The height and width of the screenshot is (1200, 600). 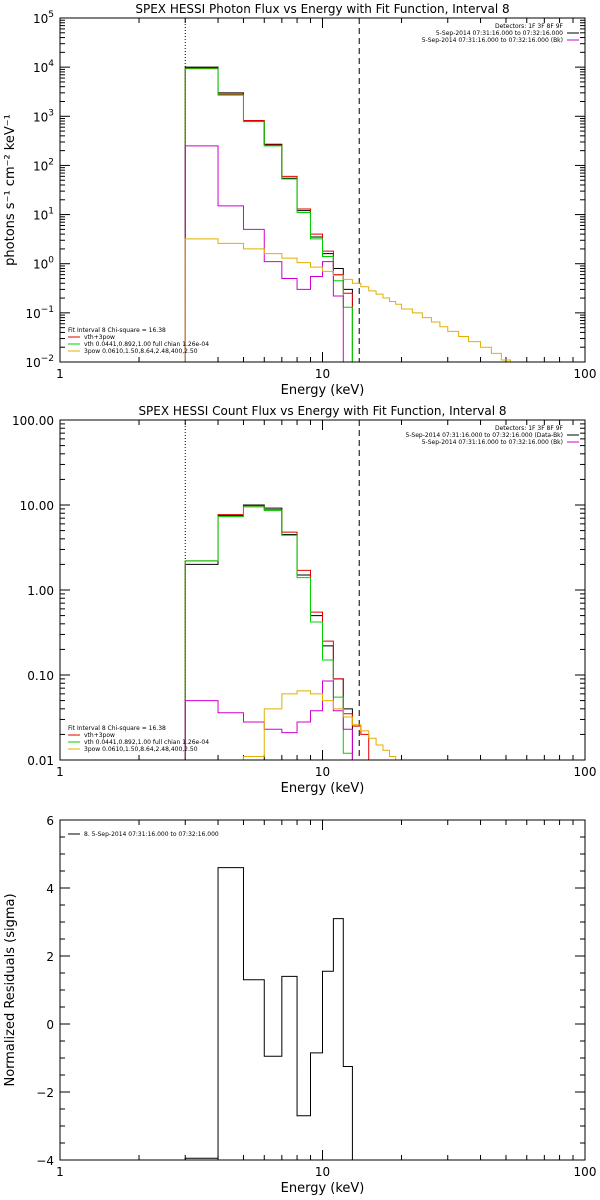 I want to click on y-tick-label: 1.00, so click(x=40, y=591).